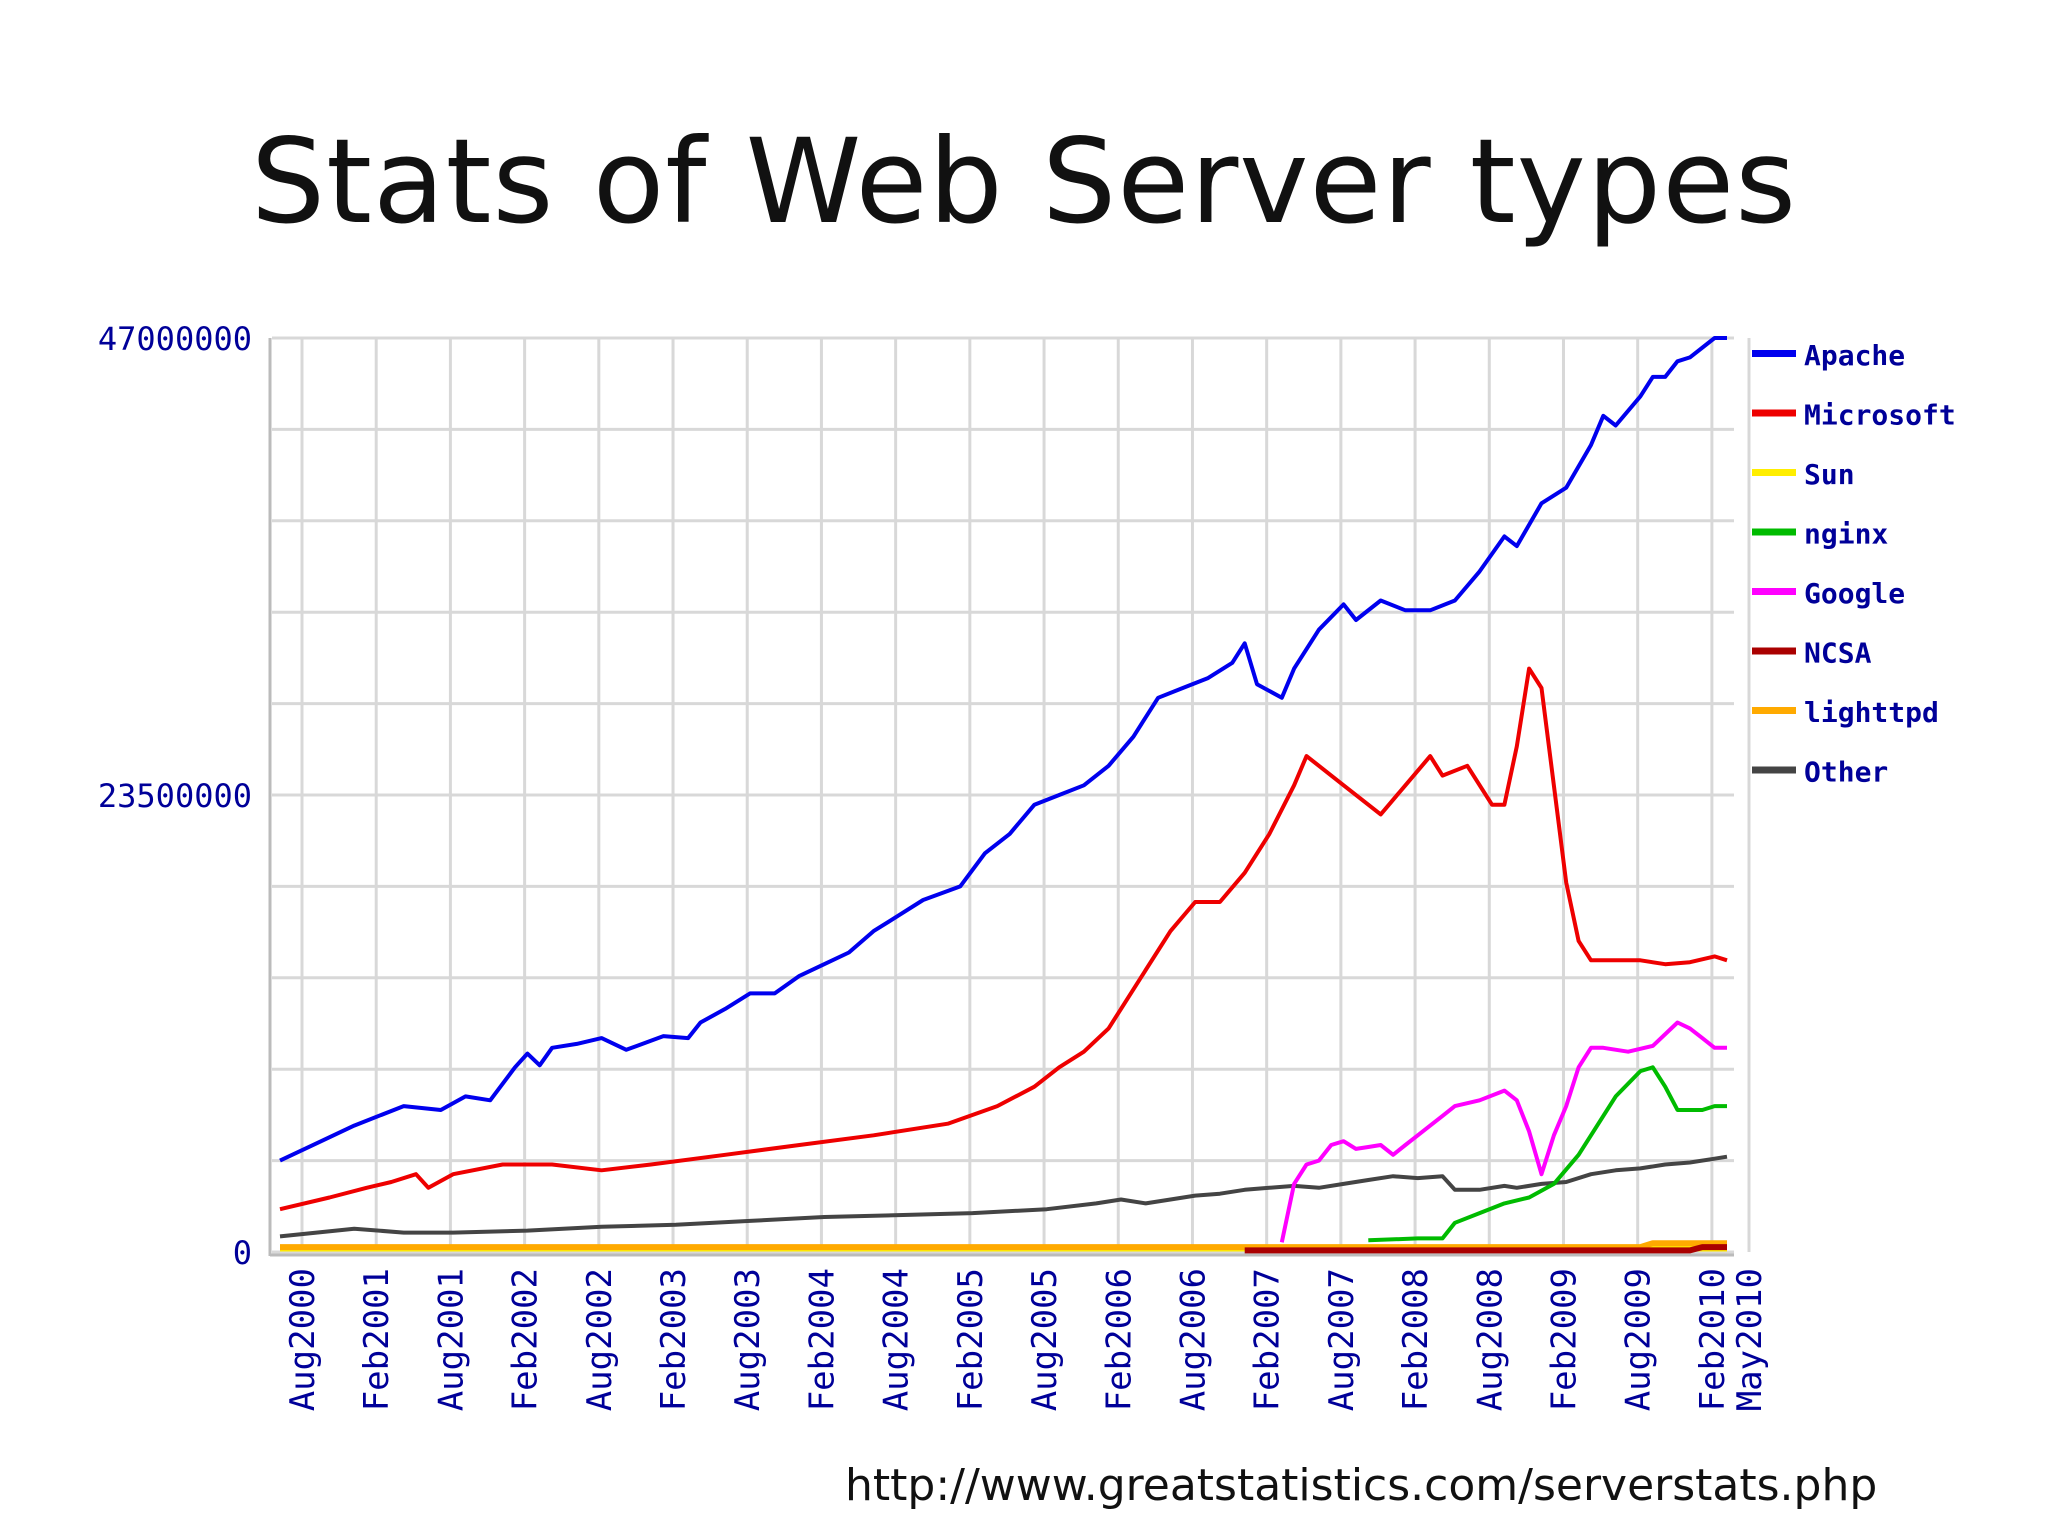  What do you see at coordinates (1871, 712) in the screenshot?
I see `legend-label: lighttpd` at bounding box center [1871, 712].